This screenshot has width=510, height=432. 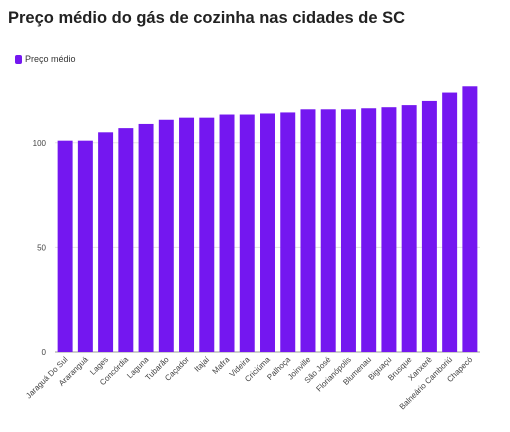 What do you see at coordinates (50, 59) in the screenshot?
I see `legend-label: Preço médio` at bounding box center [50, 59].